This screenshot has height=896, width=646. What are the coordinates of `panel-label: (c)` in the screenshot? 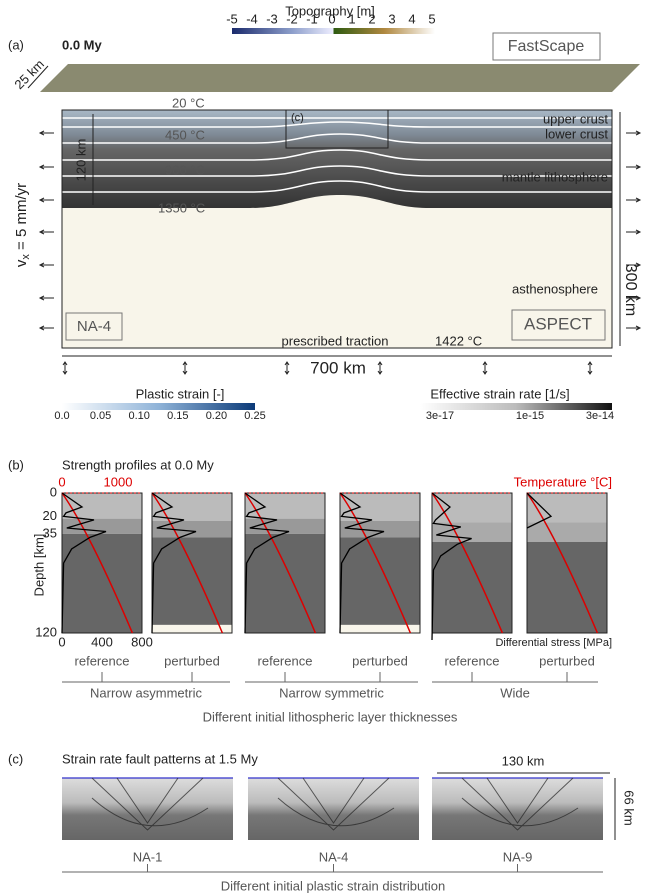 It's located at (15, 758).